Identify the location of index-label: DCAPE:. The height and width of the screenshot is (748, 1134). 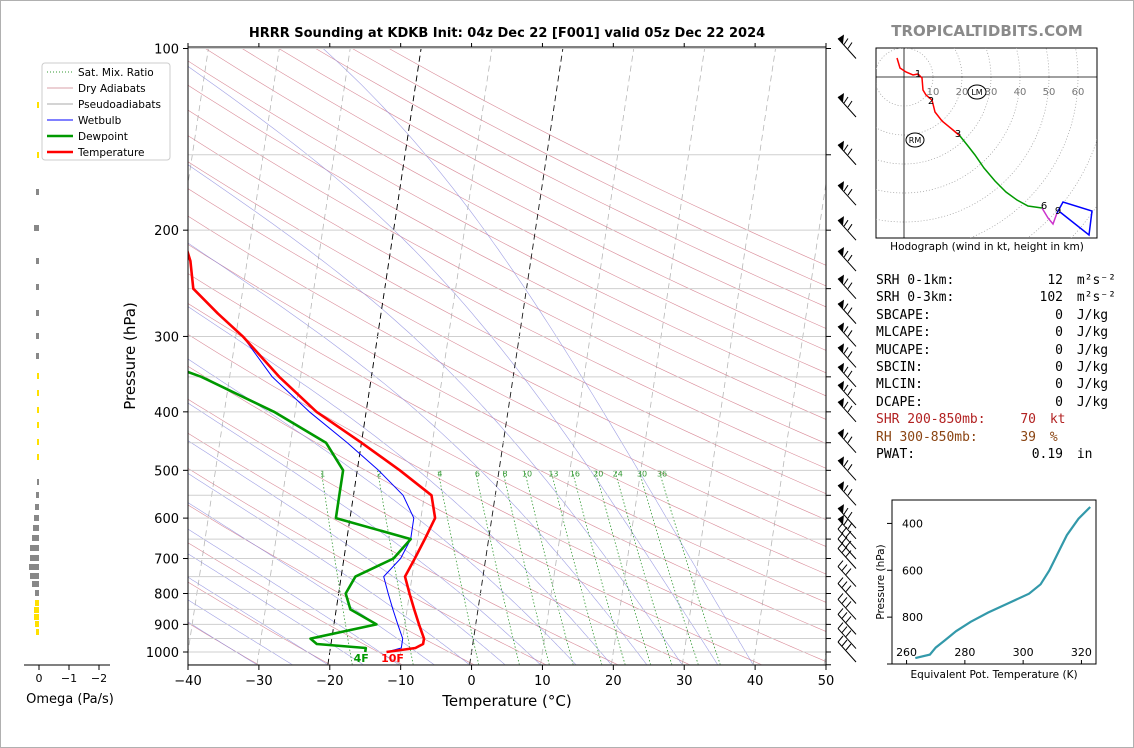
(899, 402).